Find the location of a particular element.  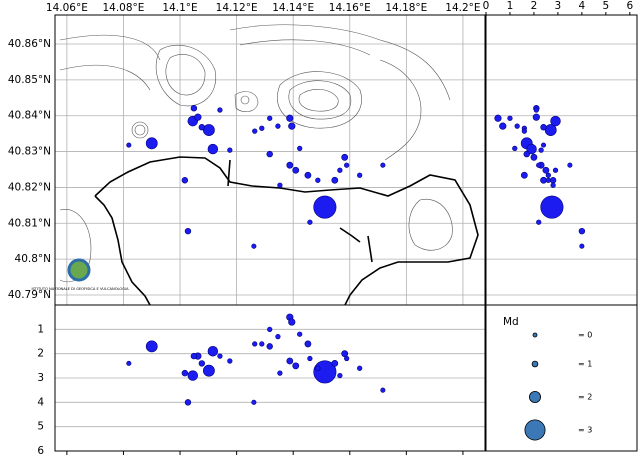

depth-tick-label: 4 is located at coordinates (40, 402).